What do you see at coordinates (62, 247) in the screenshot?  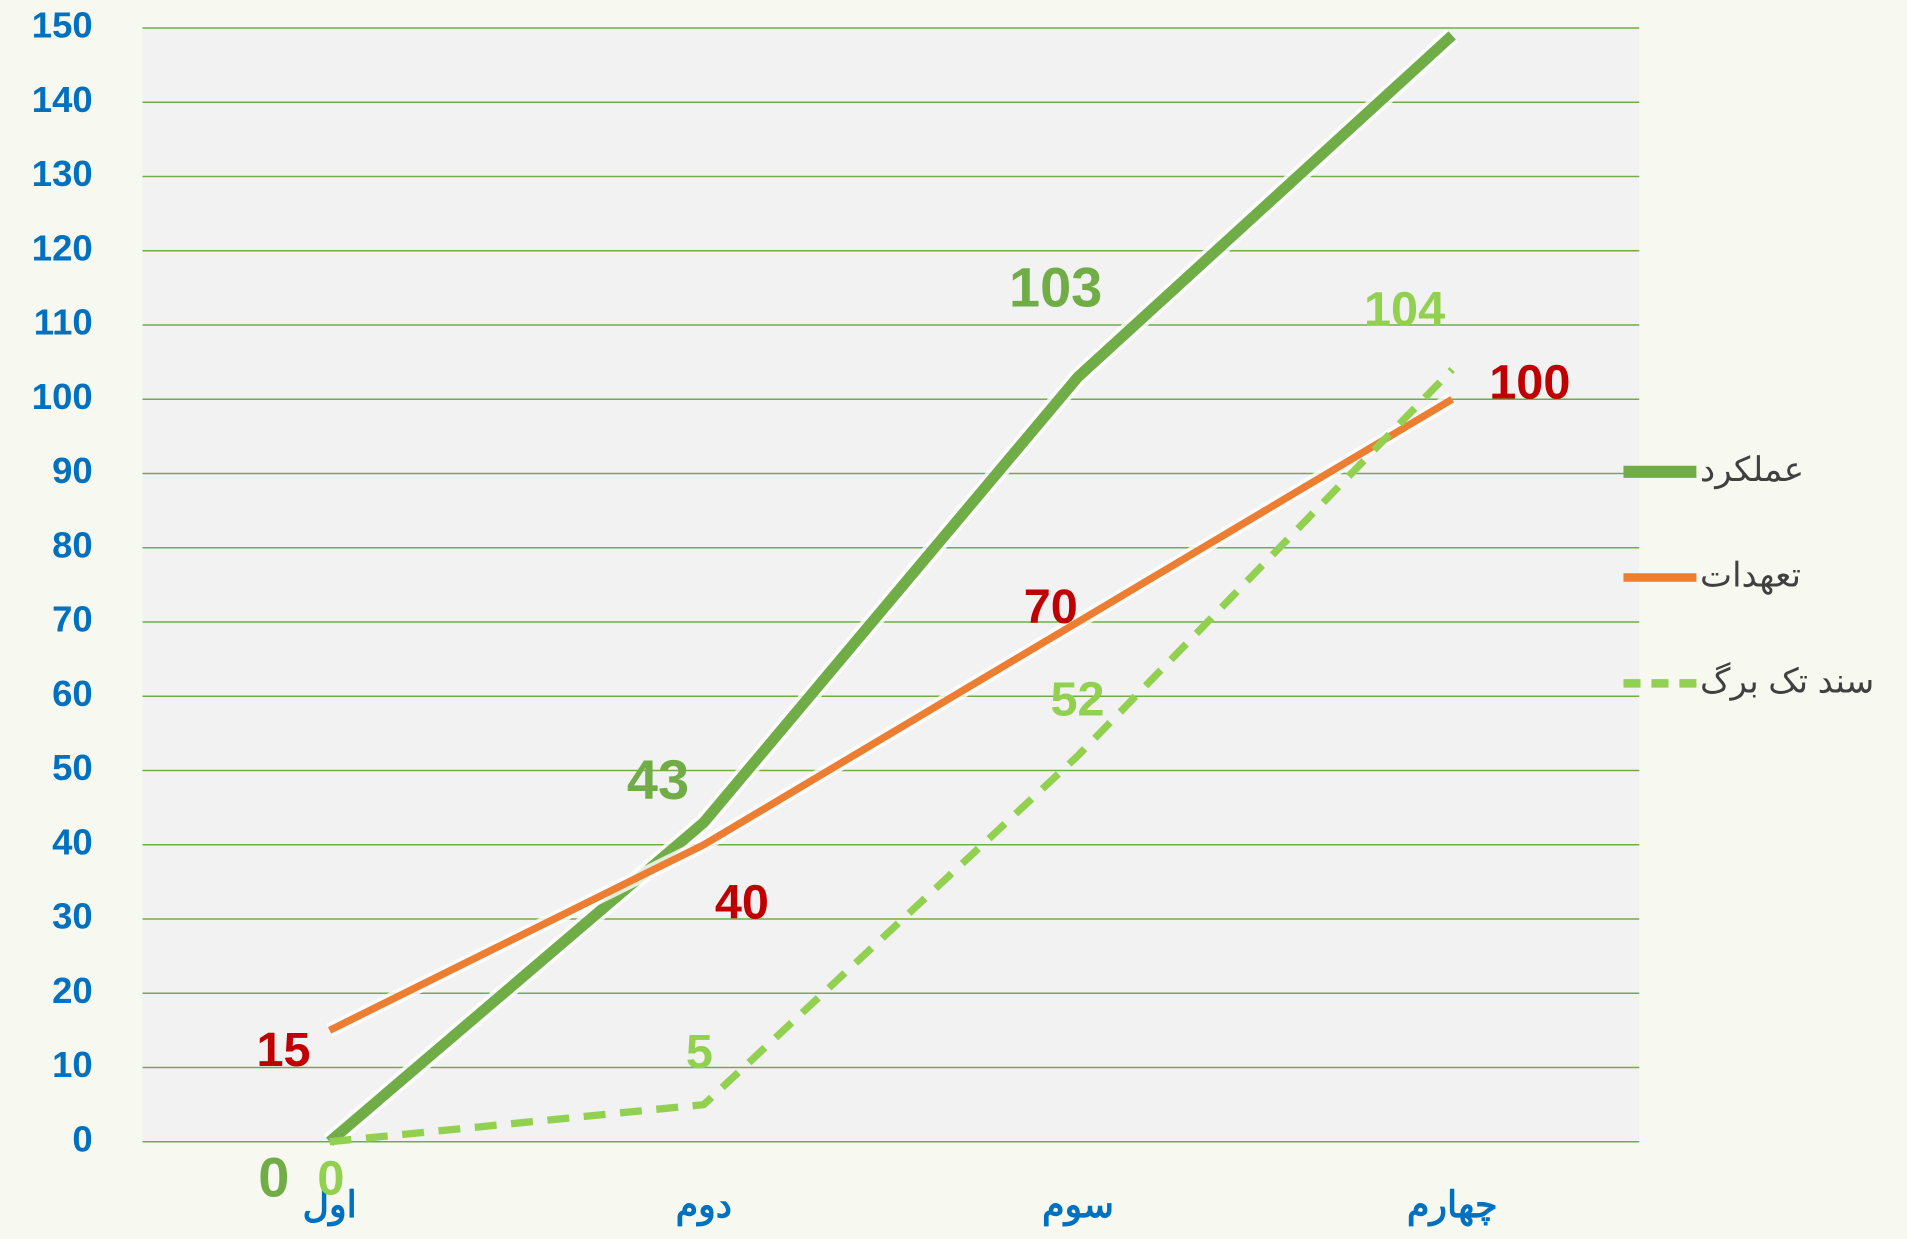 I see `y-tick-label: 120` at bounding box center [62, 247].